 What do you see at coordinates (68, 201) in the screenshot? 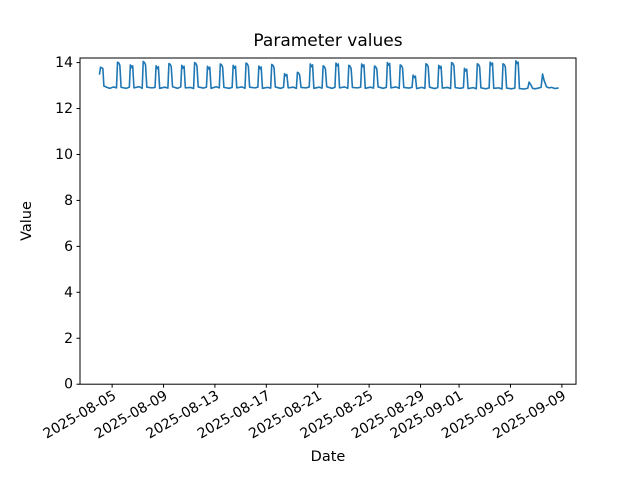
I see `y-tick-label: 8` at bounding box center [68, 201].